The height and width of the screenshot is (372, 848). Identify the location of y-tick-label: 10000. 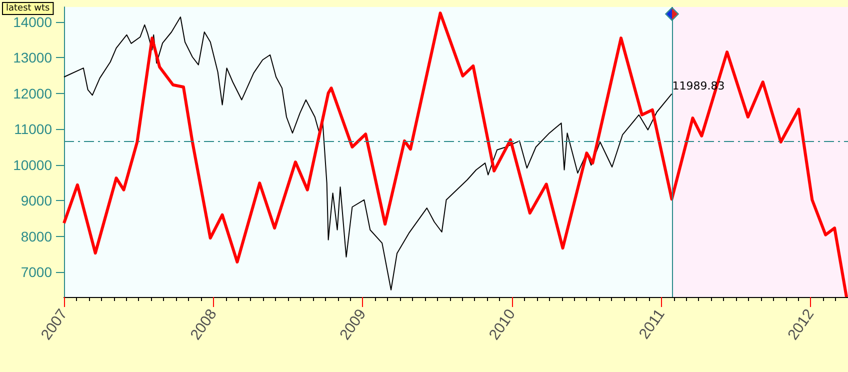
(32, 164).